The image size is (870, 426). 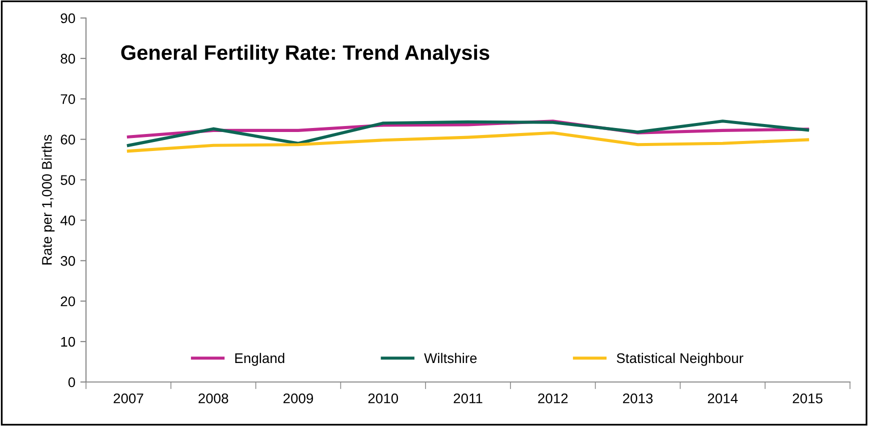 What do you see at coordinates (680, 359) in the screenshot?
I see `legend-label: Statistical Neighbour` at bounding box center [680, 359].